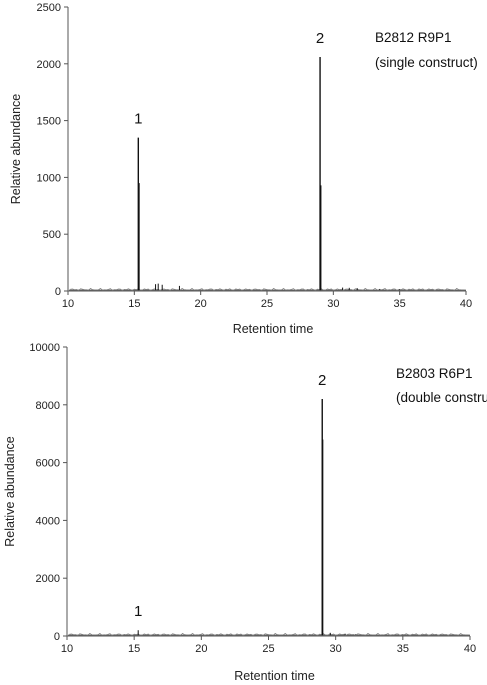 The image size is (487, 685). Describe the element at coordinates (49, 178) in the screenshot. I see `y-tick-label: 1000` at that location.